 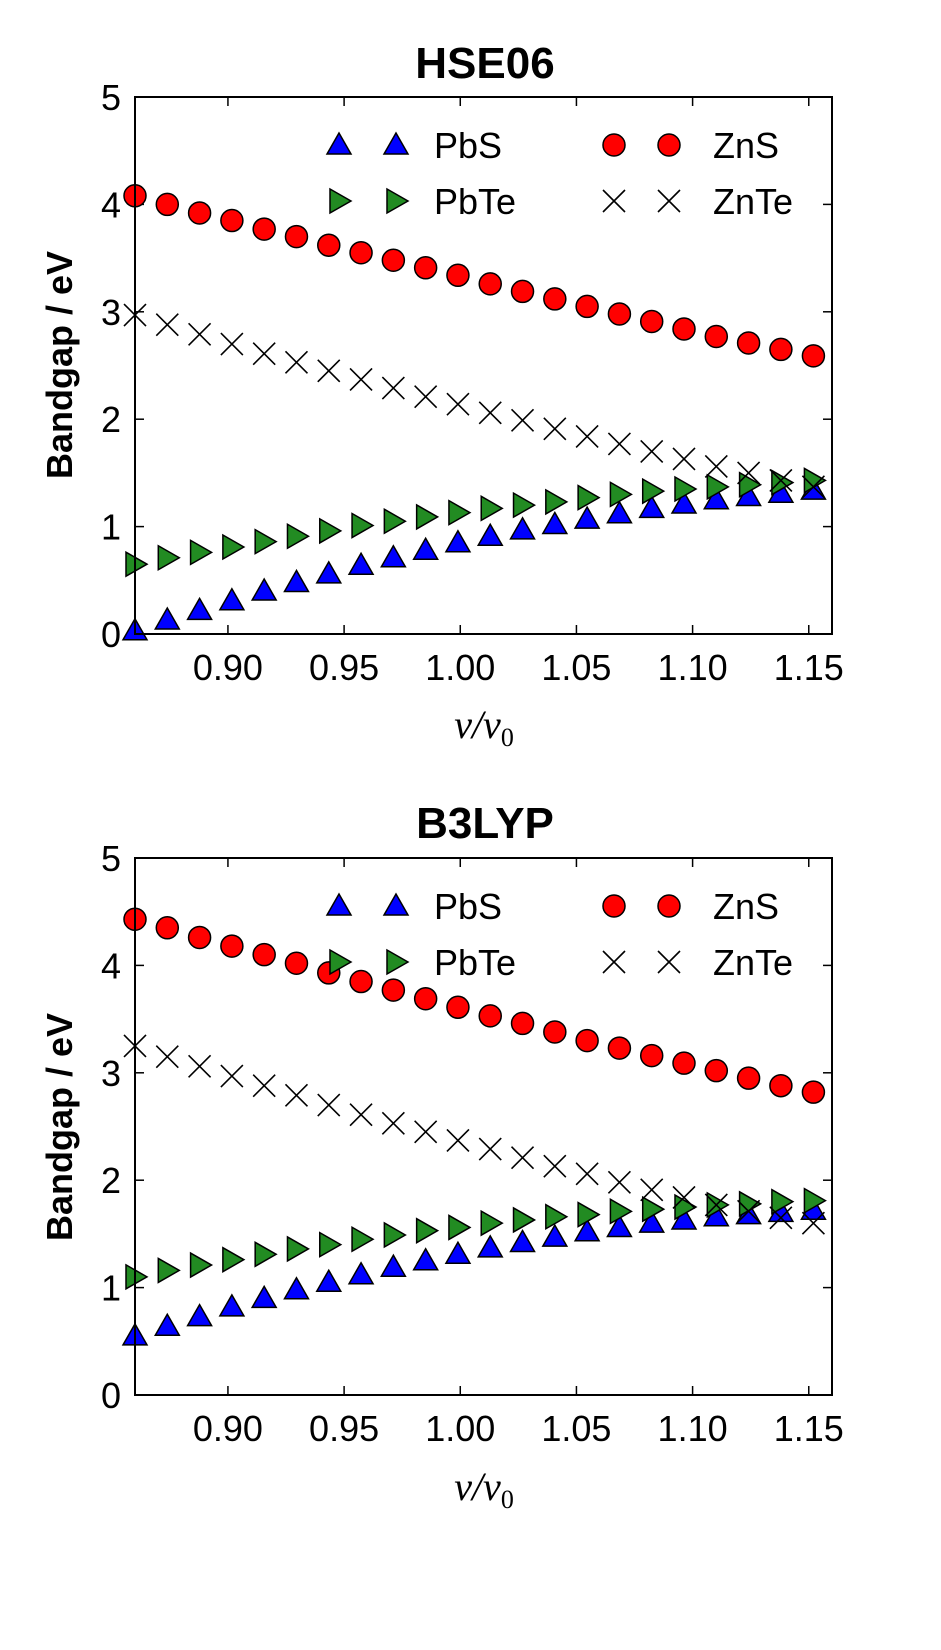 I want to click on chart-title: B3LYP, so click(x=485, y=823).